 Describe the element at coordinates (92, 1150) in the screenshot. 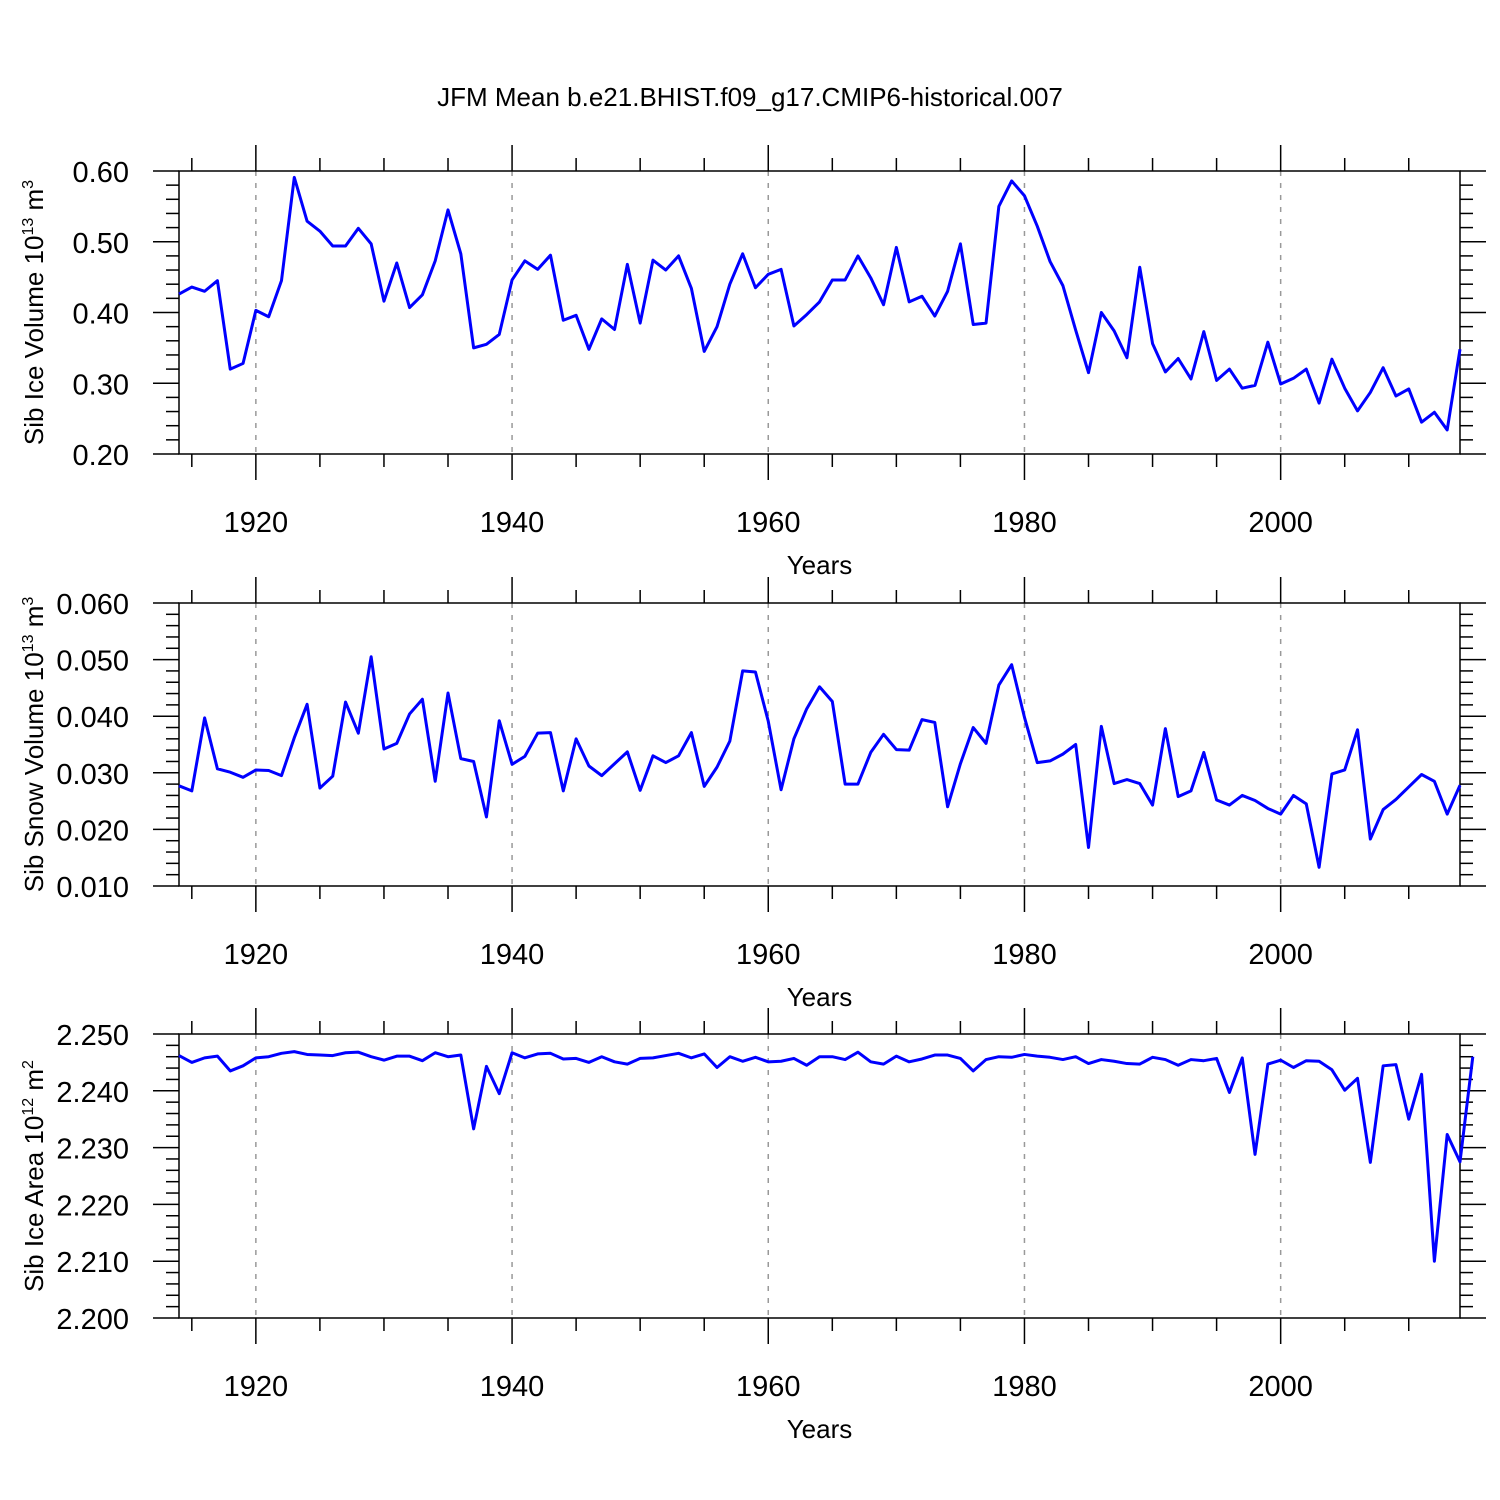

I see `y-tick-label: 2.230` at that location.